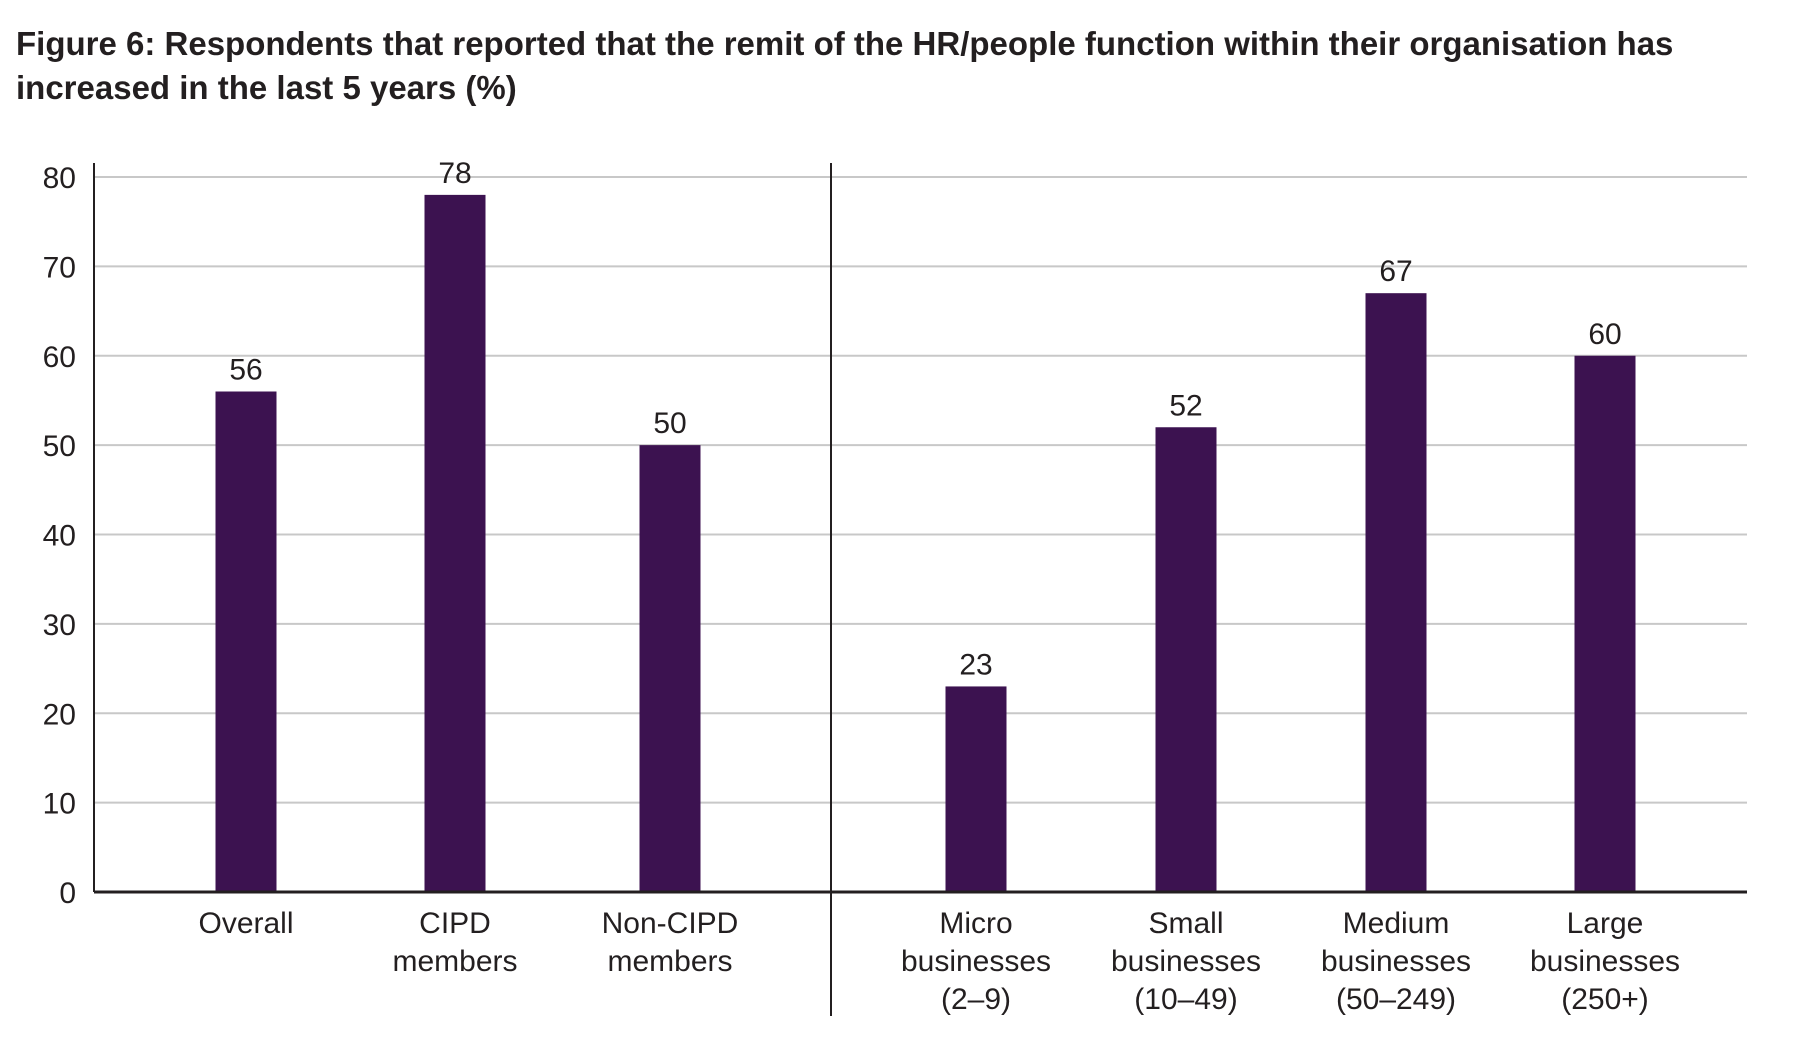 This screenshot has height=1057, width=1807. Describe the element at coordinates (975, 664) in the screenshot. I see `data-label: 23` at that location.